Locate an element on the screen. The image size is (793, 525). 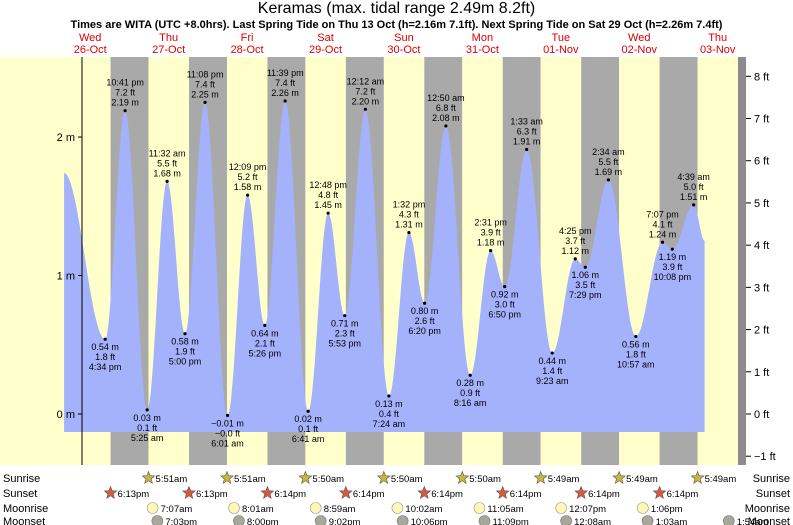
extremum-label: 4.1 ft is located at coordinates (663, 224).